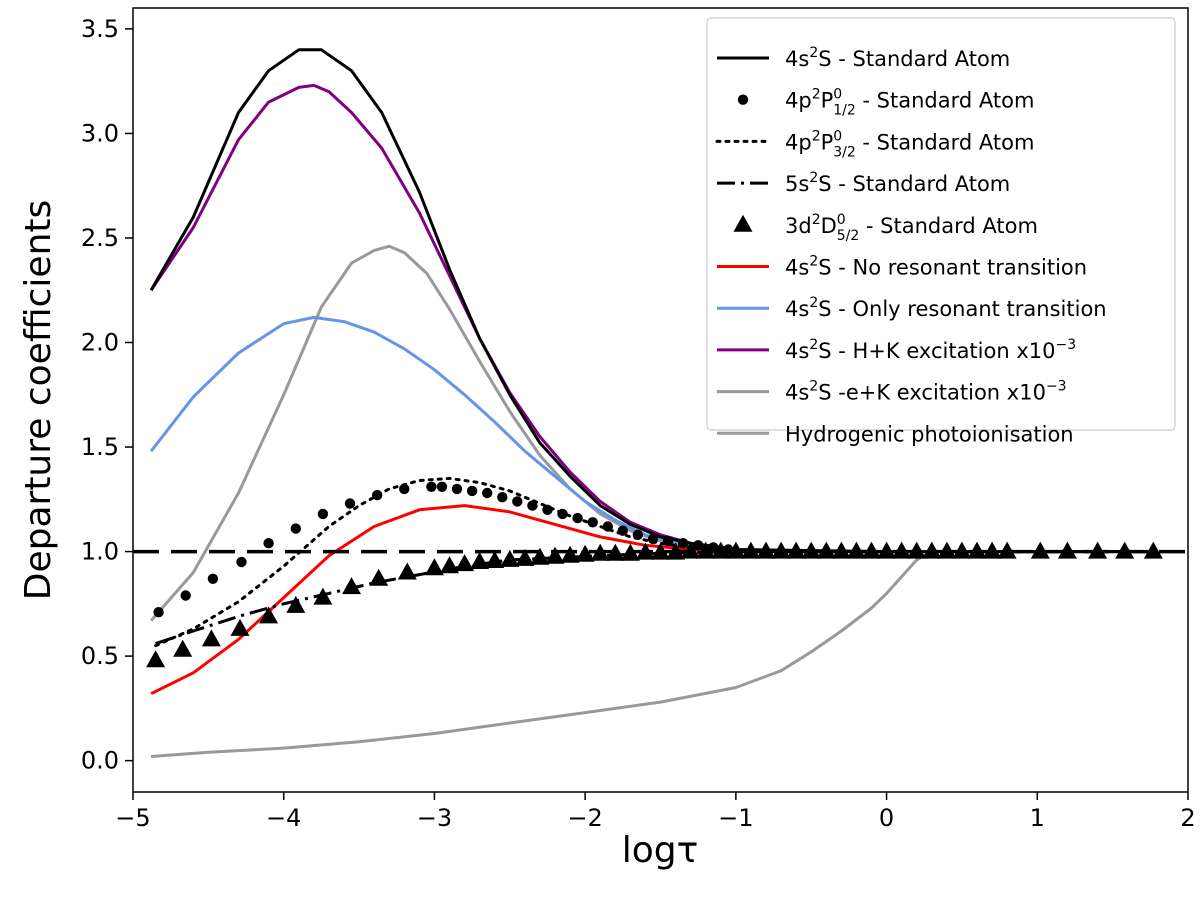  I want to click on y-tick-label: 2.5, so click(100, 238).